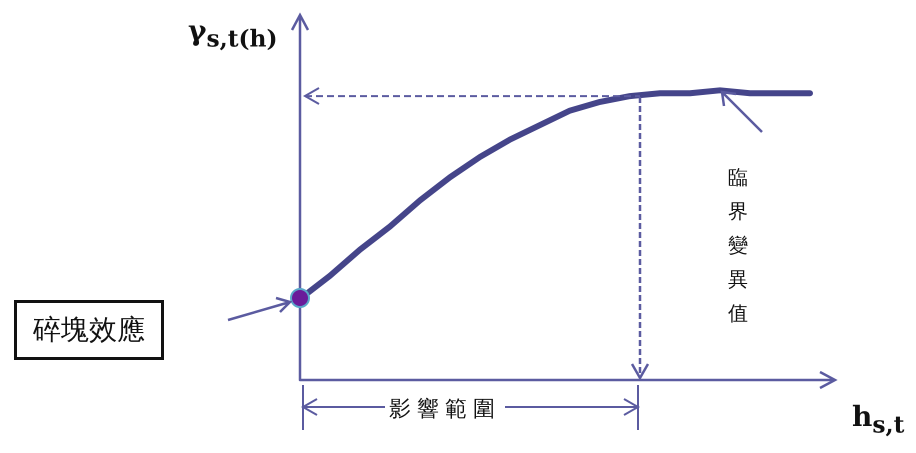 This screenshot has height=453, width=916. I want to click on text: 影響範圍, so click(445, 409).